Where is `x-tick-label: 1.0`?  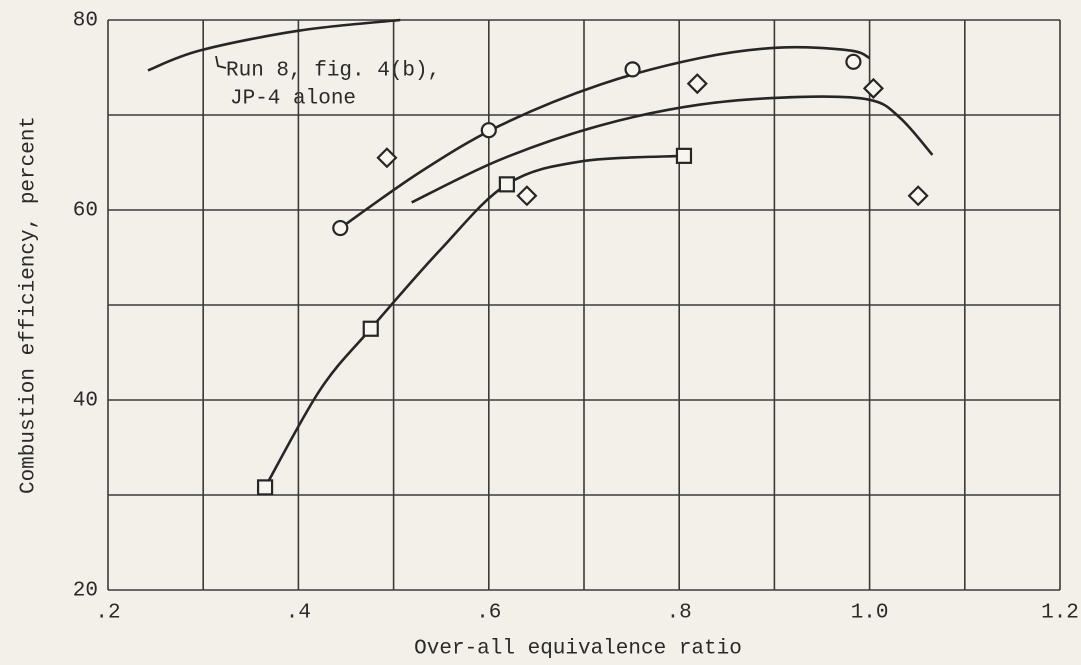 x-tick-label: 1.0 is located at coordinates (870, 613).